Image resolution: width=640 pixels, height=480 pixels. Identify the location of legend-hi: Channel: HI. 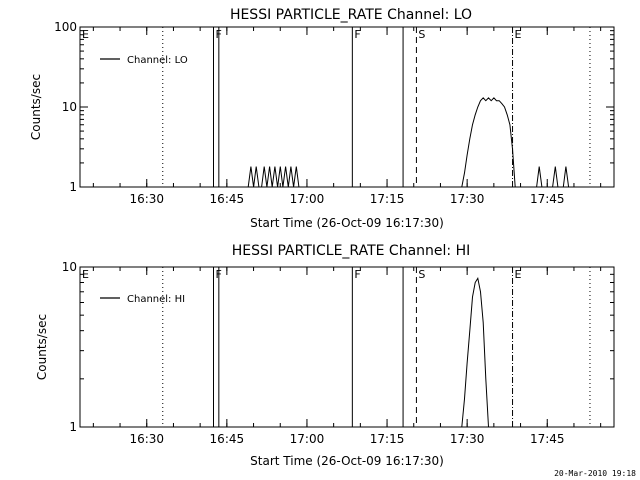
(142, 299).